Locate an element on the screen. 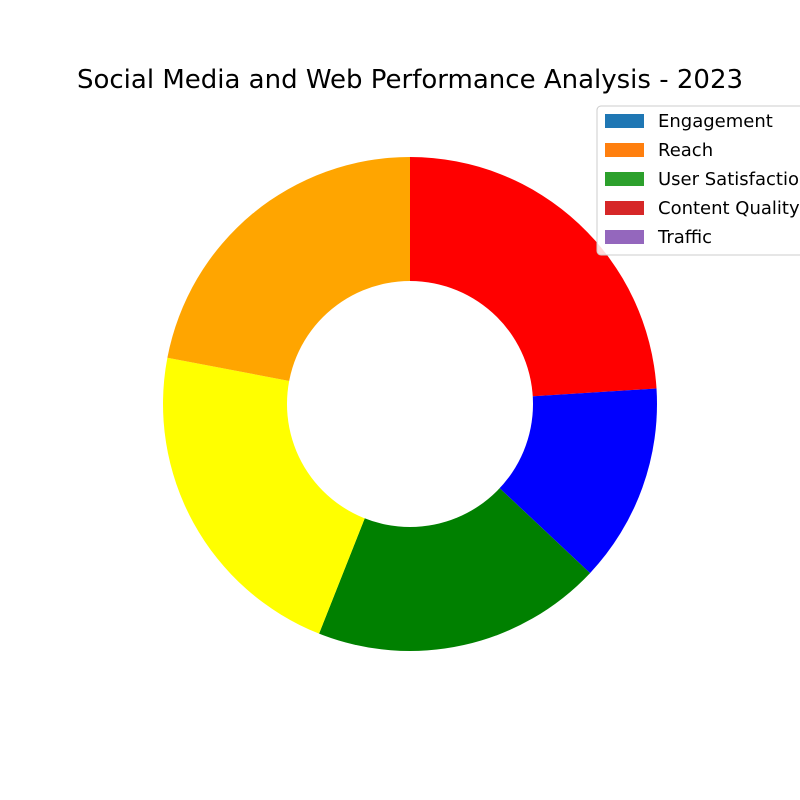  legend-label: Traffic is located at coordinates (684, 237).